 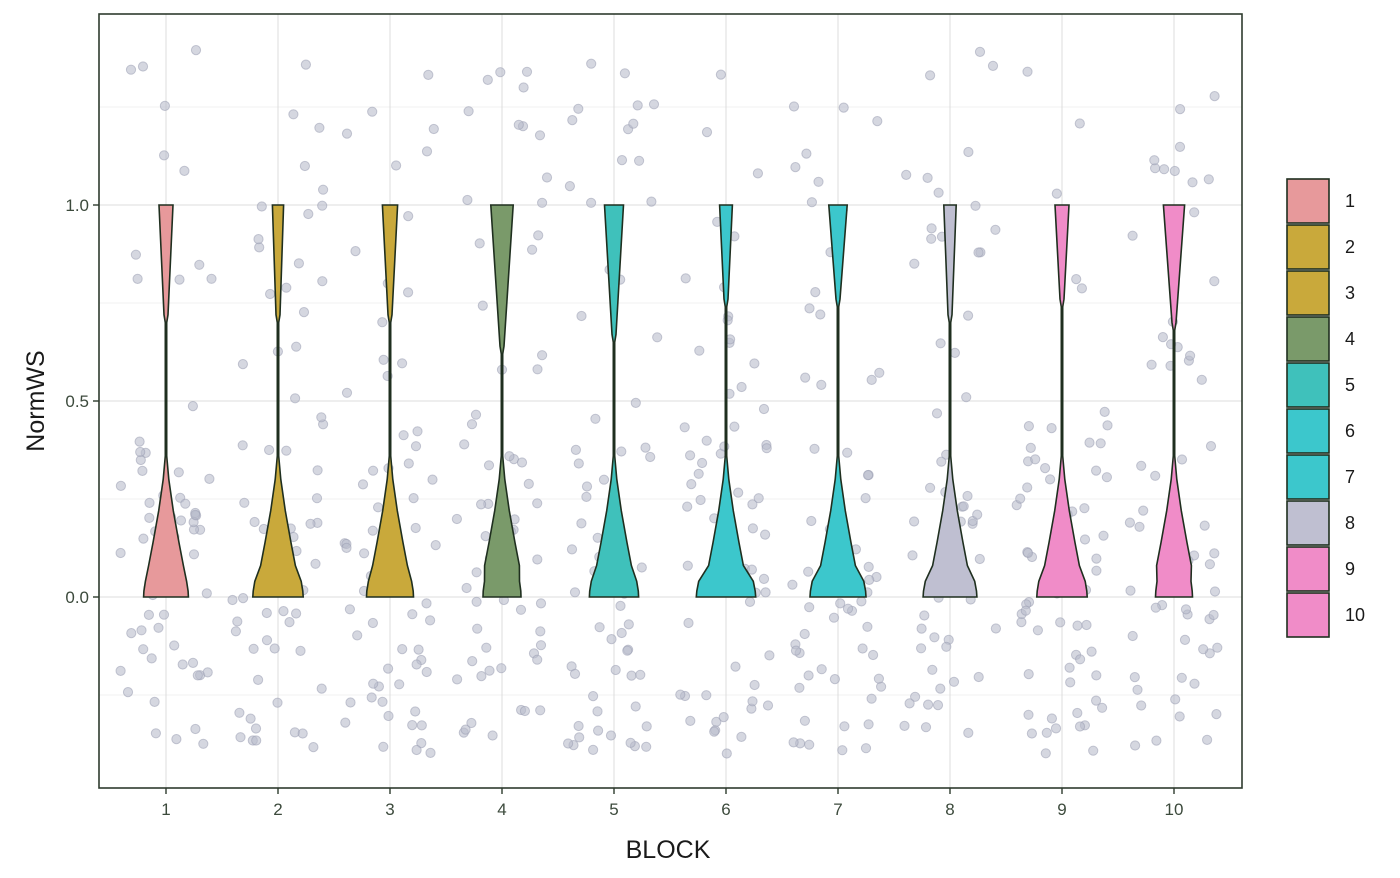 I want to click on x-tick-label: 4, so click(x=501, y=809).